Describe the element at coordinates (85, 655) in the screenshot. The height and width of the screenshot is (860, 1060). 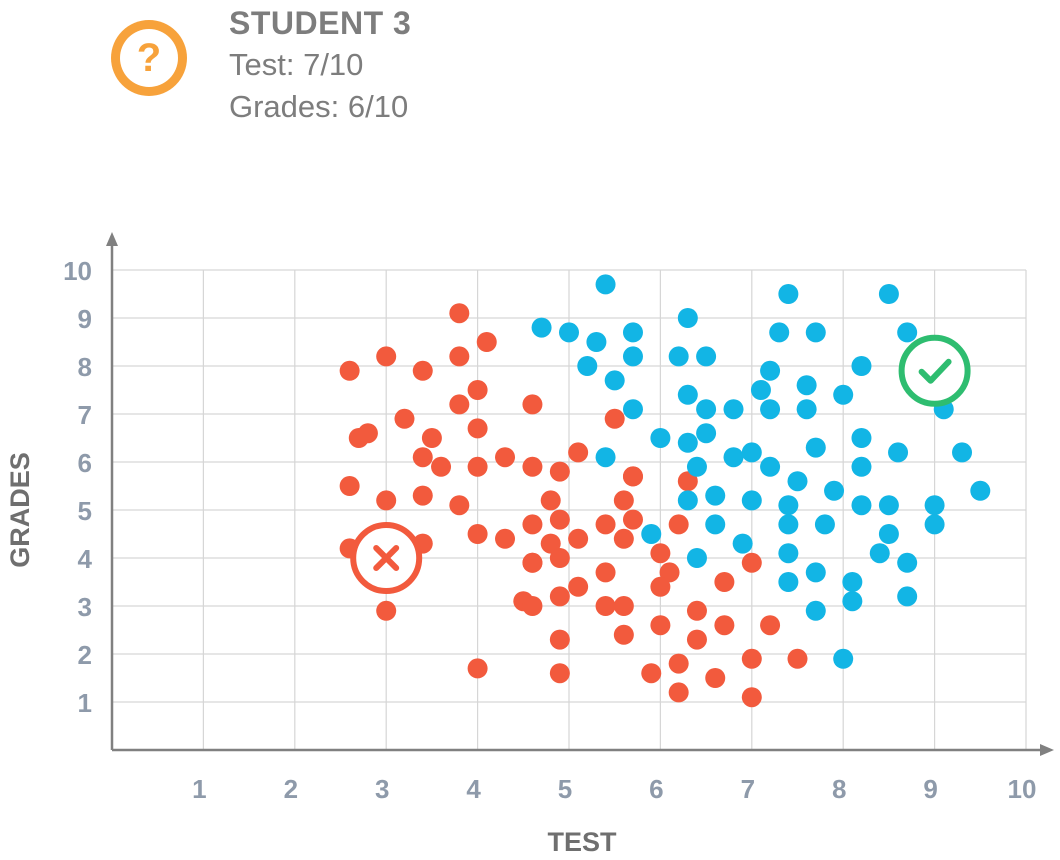
I see `y-tick-label: 2` at that location.